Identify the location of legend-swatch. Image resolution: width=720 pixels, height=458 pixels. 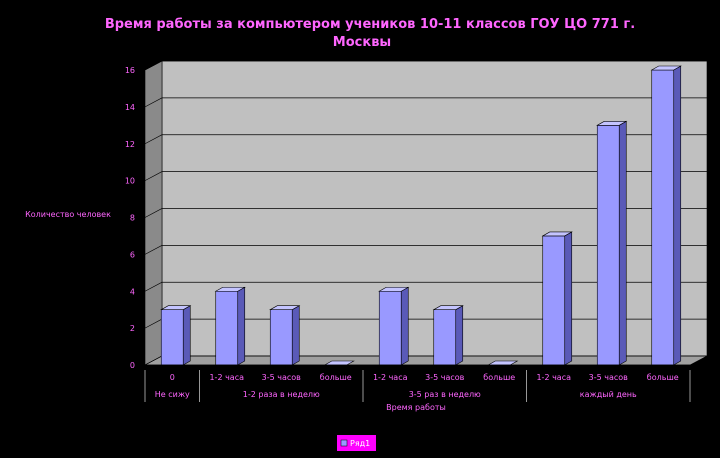
(344, 443).